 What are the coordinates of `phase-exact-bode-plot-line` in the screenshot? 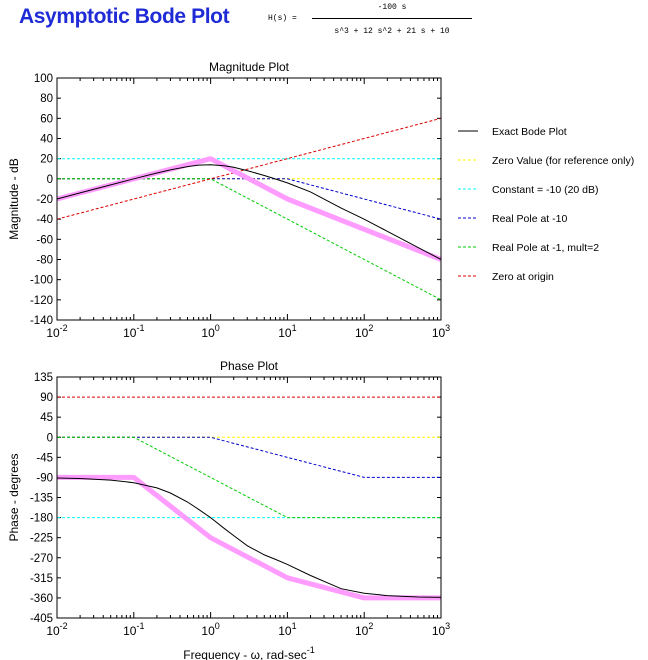 It's located at (249, 537).